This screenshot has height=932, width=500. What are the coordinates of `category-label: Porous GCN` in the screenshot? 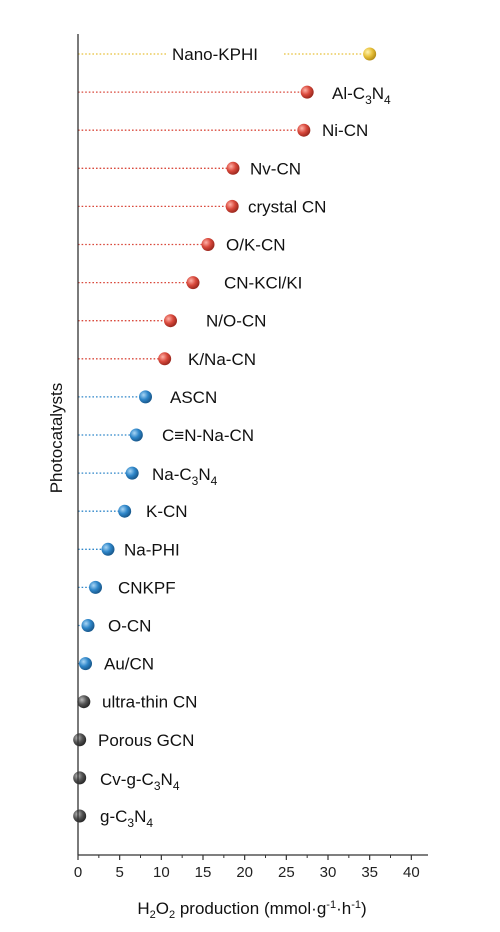 It's located at (146, 740).